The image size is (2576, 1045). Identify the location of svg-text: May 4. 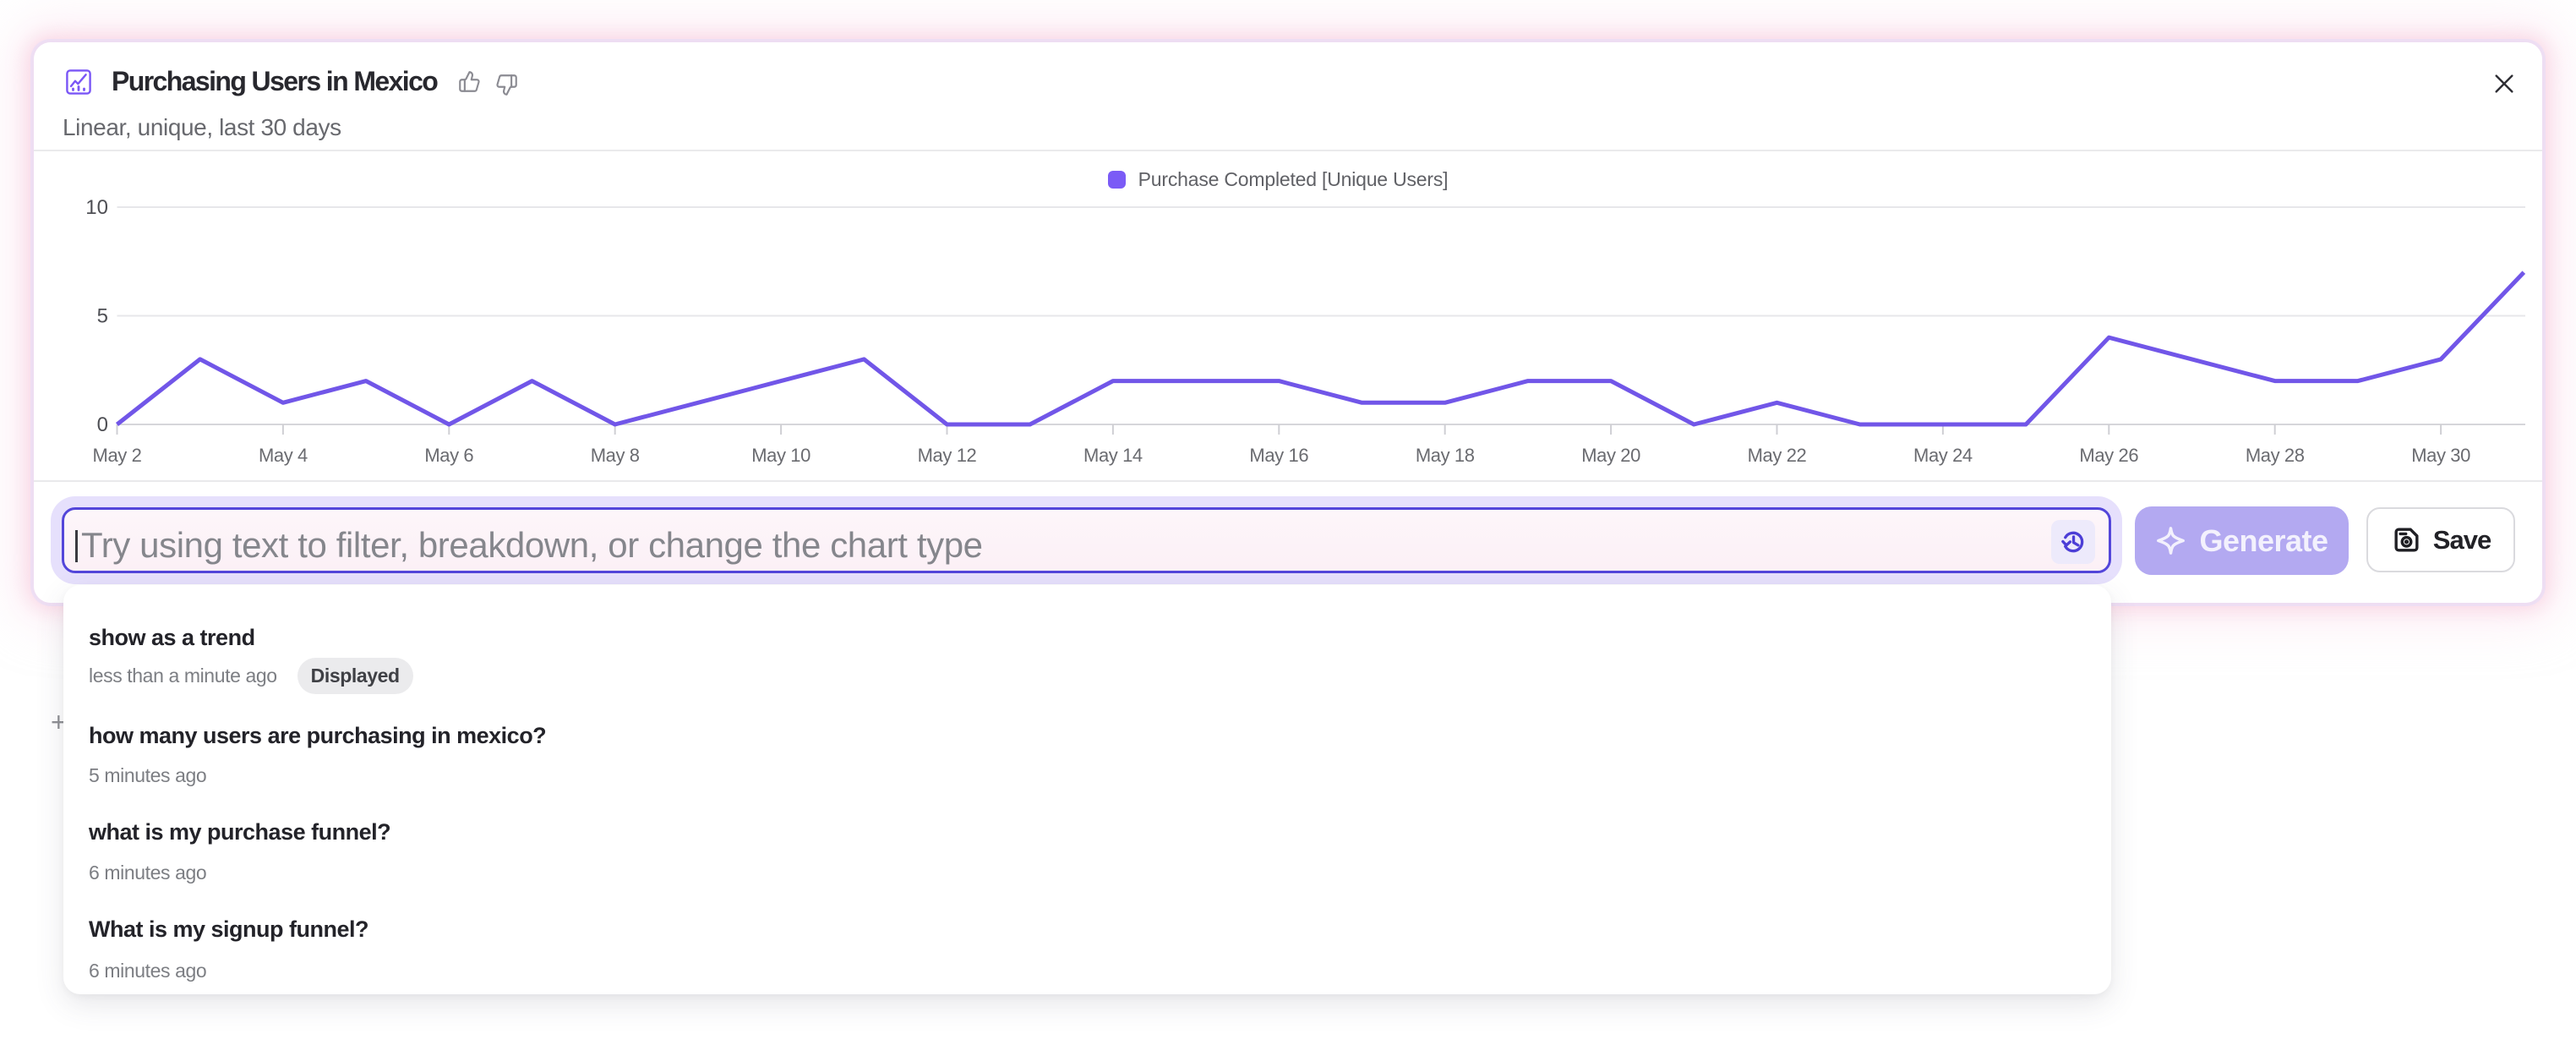
(283, 456).